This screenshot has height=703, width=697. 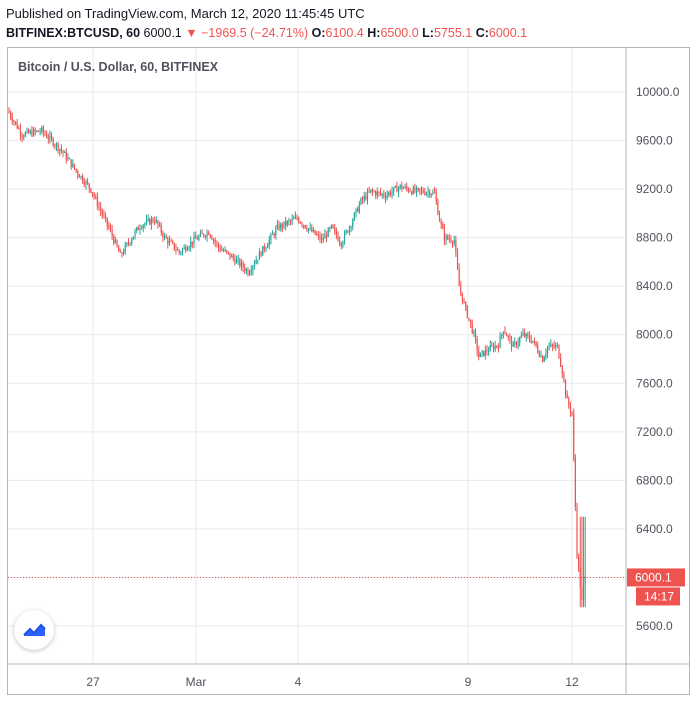 I want to click on tradingview-logo-icon, so click(x=34, y=629).